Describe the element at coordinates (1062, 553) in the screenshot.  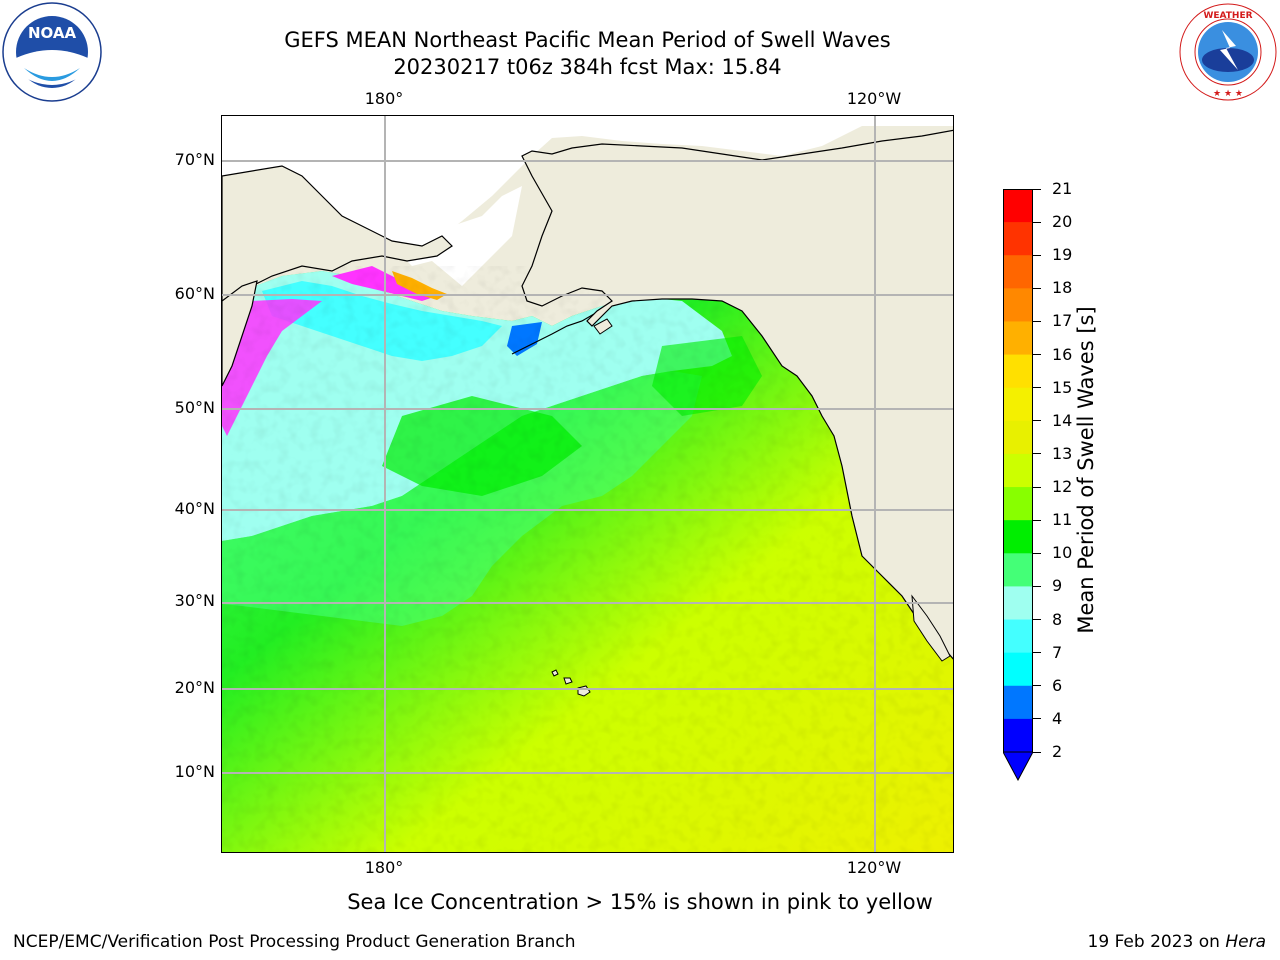
I see `colorbar-tick-label: 10` at that location.